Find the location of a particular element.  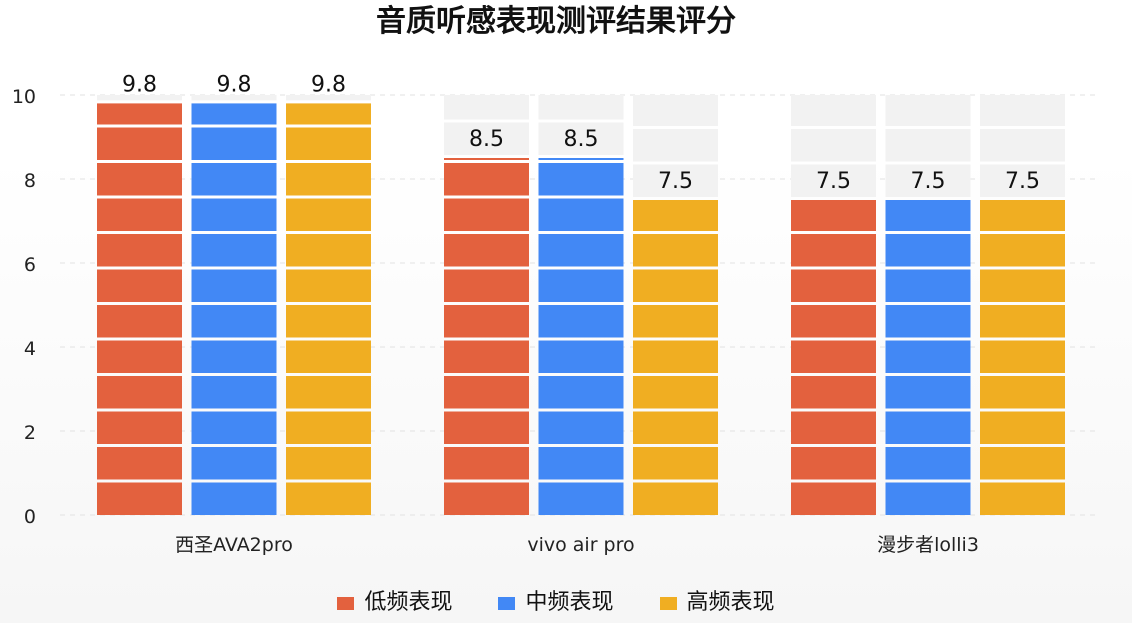

legend-swatch-low is located at coordinates (346, 603).